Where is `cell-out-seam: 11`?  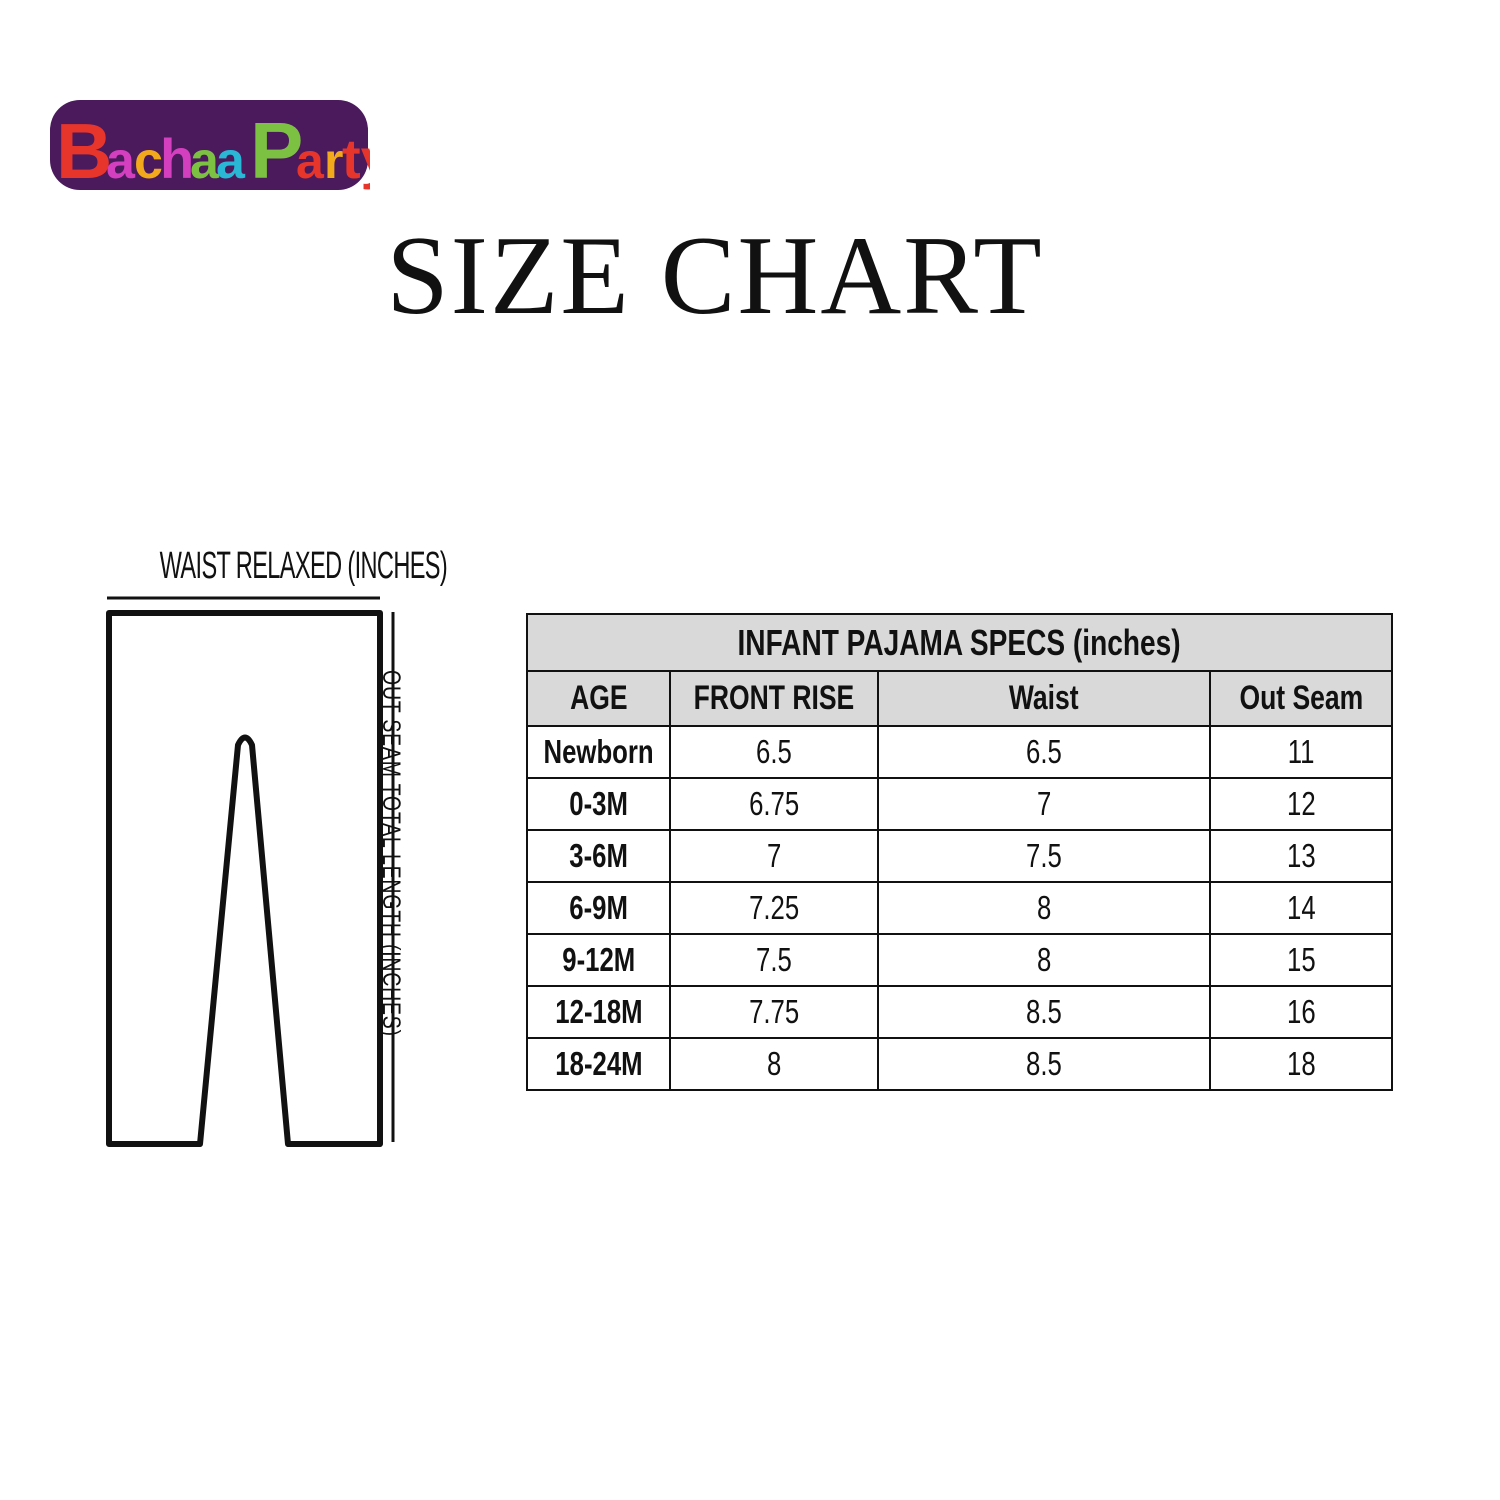
cell-out-seam: 11 is located at coordinates (1301, 752).